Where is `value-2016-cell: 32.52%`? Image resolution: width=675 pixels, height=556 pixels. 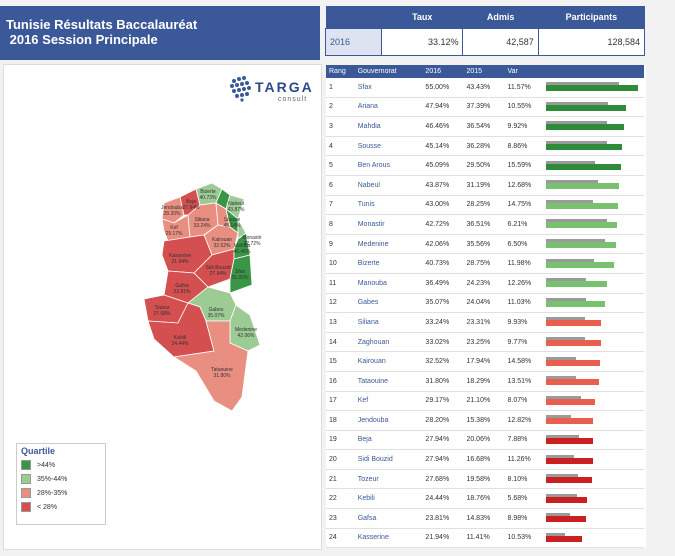 value-2016-cell: 32.52% is located at coordinates (443, 361).